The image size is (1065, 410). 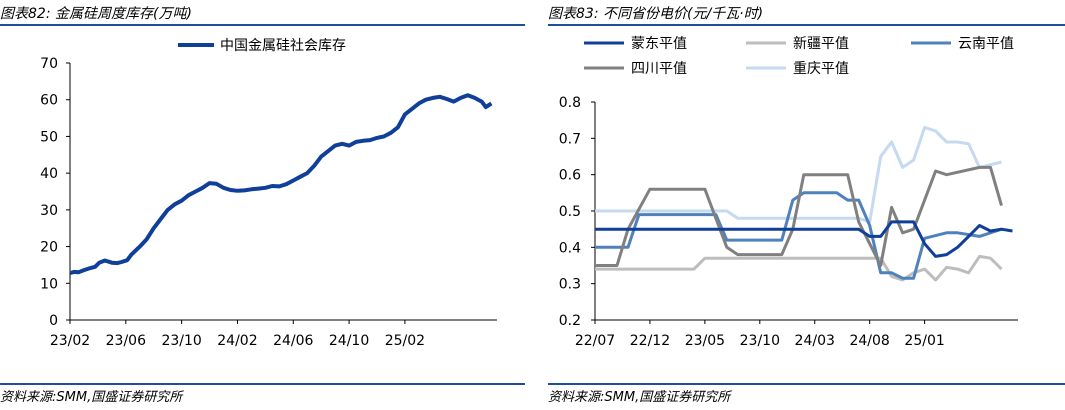 What do you see at coordinates (49, 64) in the screenshot?
I see `y-tick-label: 70` at bounding box center [49, 64].